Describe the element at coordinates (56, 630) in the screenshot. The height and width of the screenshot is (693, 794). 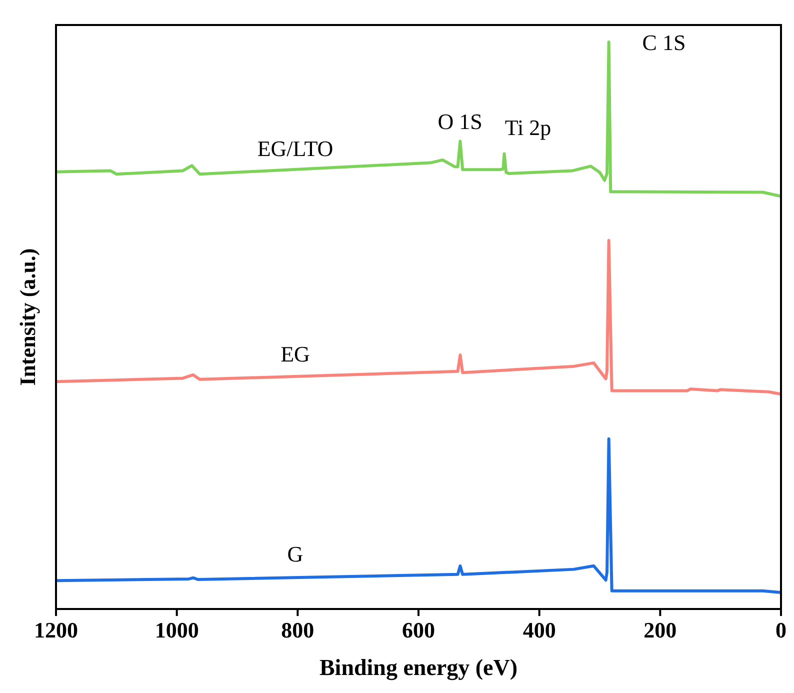
I see `x-tick-label: 1200` at that location.